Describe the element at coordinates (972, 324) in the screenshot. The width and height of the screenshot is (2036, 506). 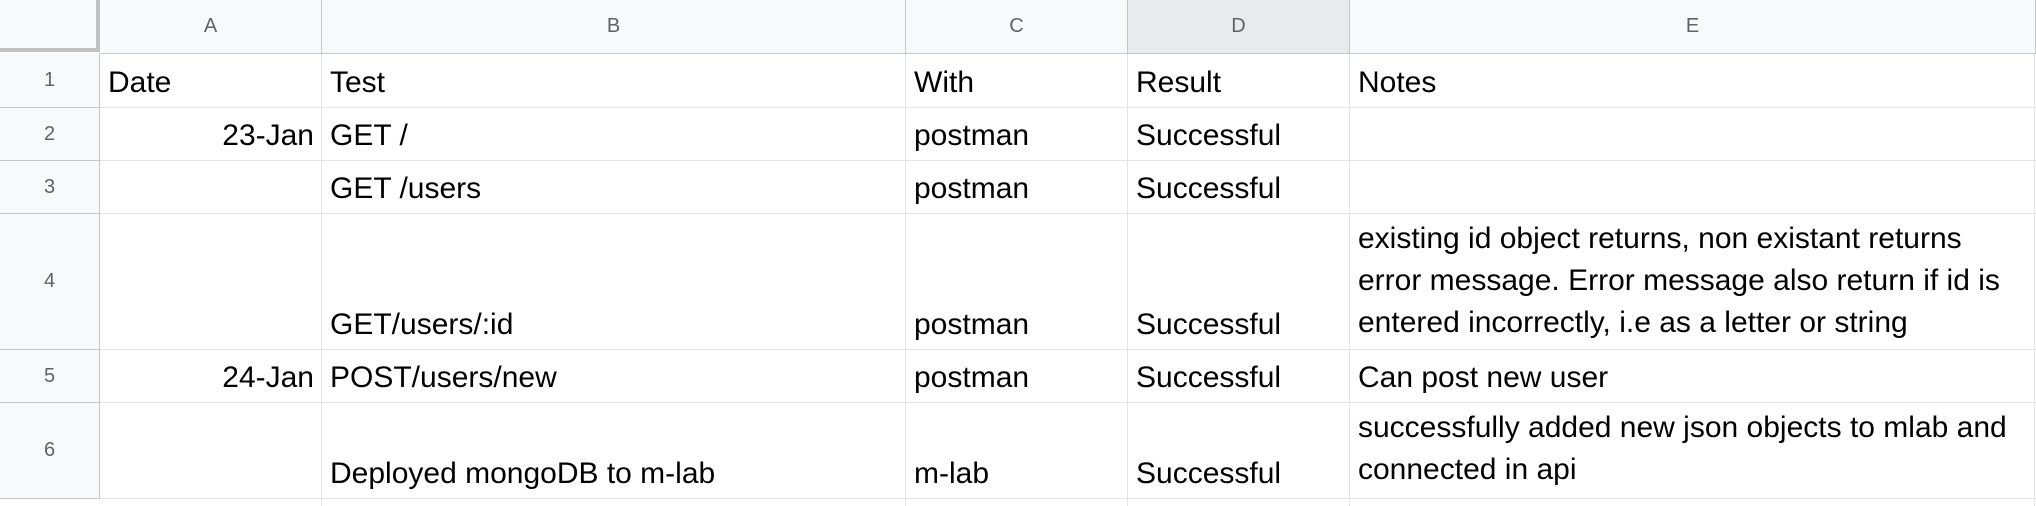
I see `cell-c4: postman` at that location.